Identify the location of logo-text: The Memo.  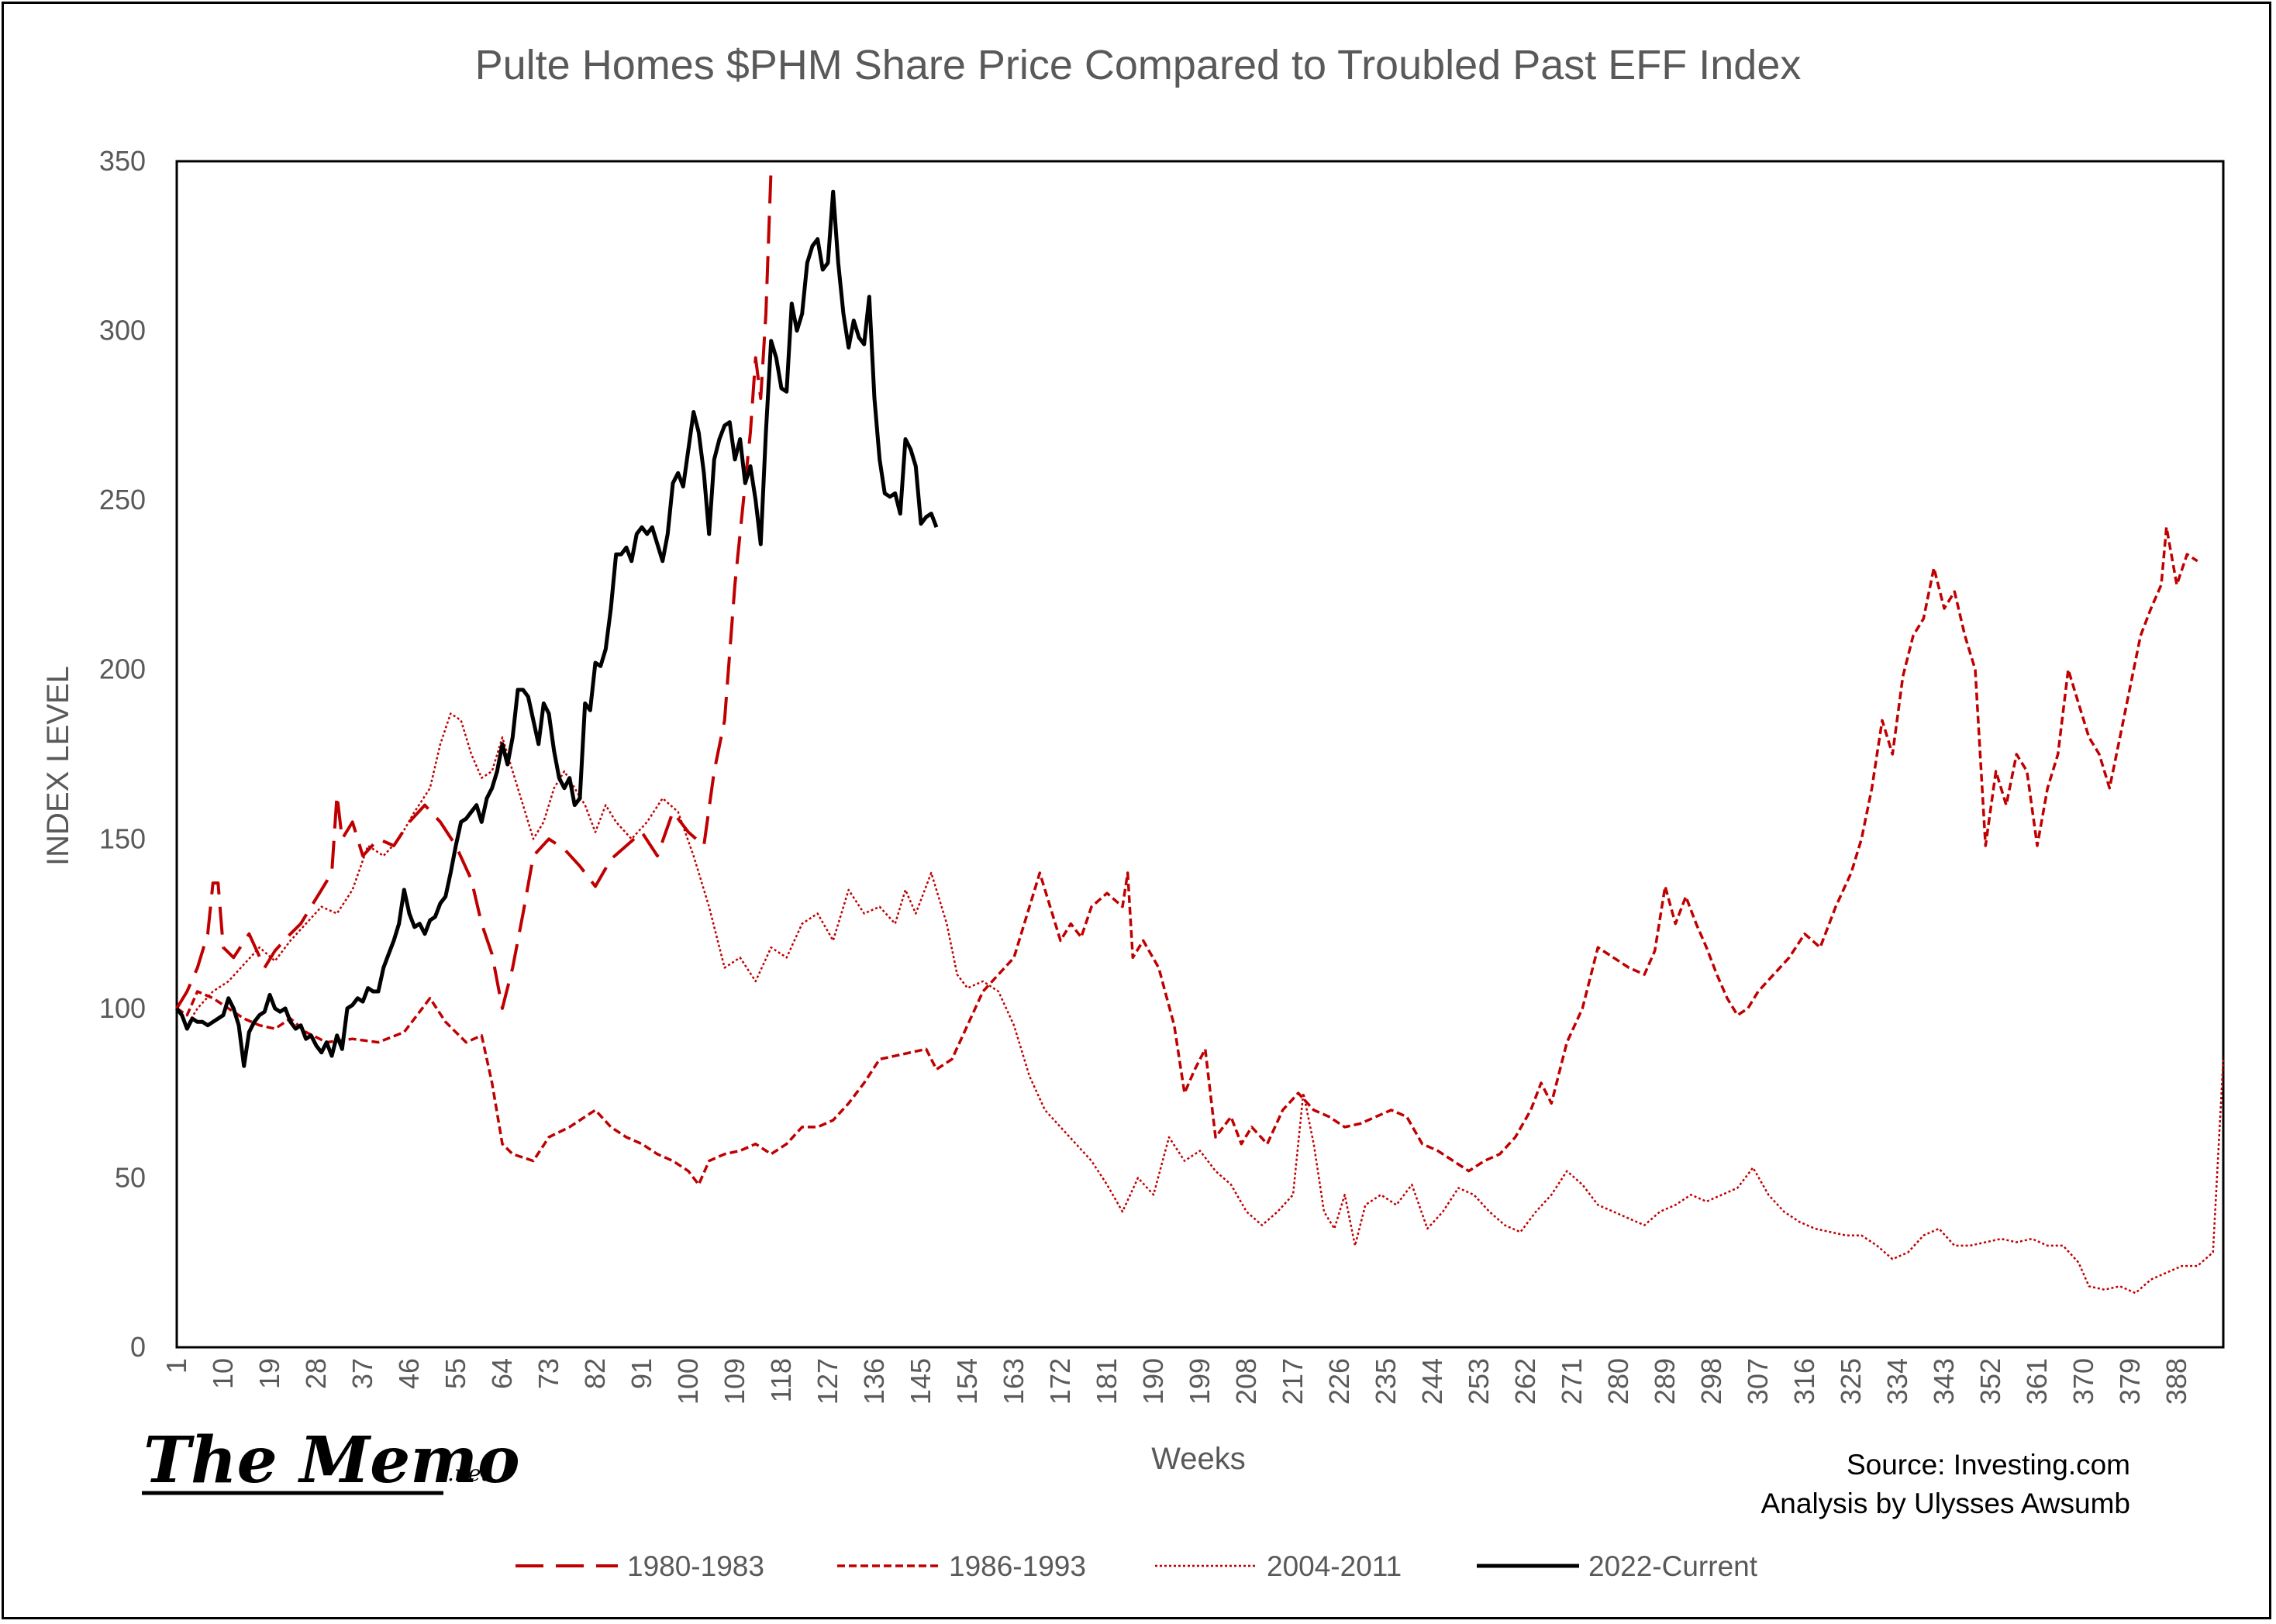
(331, 1460).